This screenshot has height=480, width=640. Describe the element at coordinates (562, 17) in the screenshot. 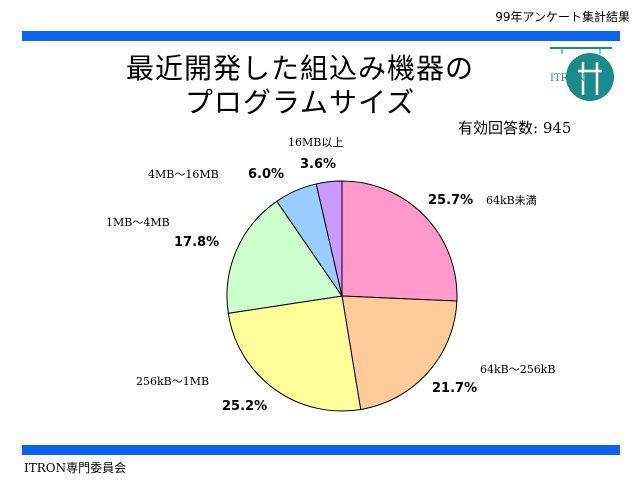

I see `survey-label: 99年アンケート集計結果` at that location.